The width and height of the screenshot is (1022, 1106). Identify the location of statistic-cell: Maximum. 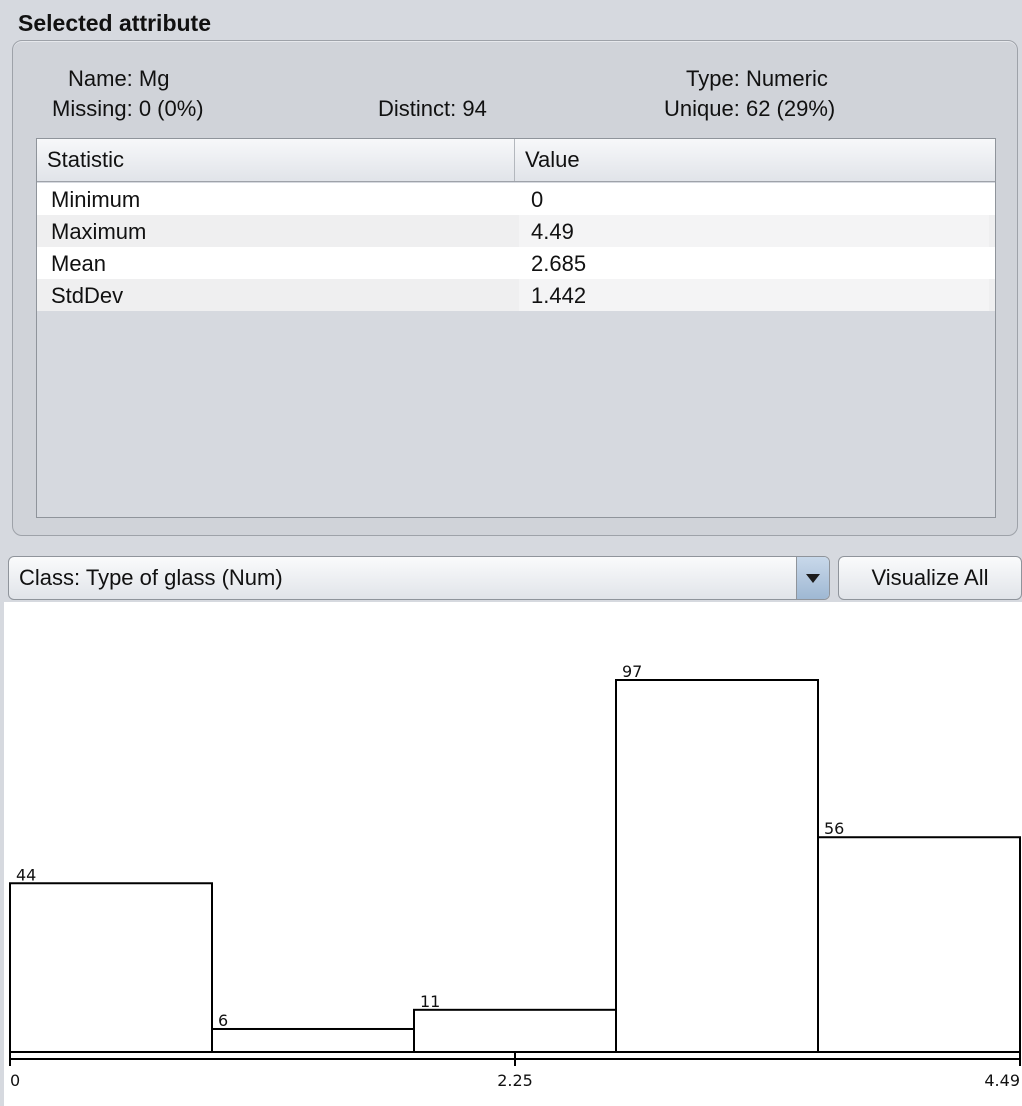
(99, 231).